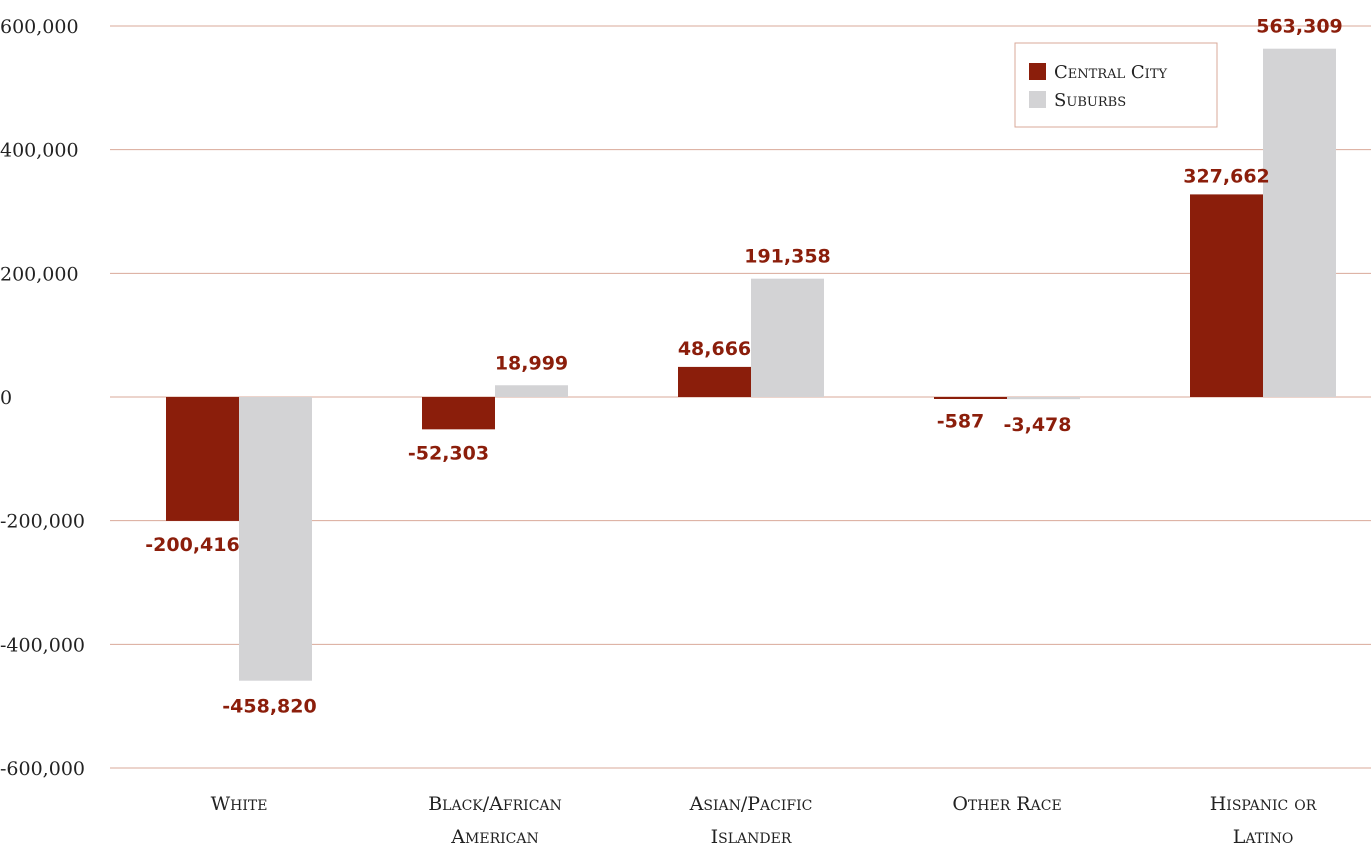 Image resolution: width=1371 pixels, height=850 pixels. Describe the element at coordinates (192, 545) in the screenshot. I see `data-label-central-city: -200,416` at that location.